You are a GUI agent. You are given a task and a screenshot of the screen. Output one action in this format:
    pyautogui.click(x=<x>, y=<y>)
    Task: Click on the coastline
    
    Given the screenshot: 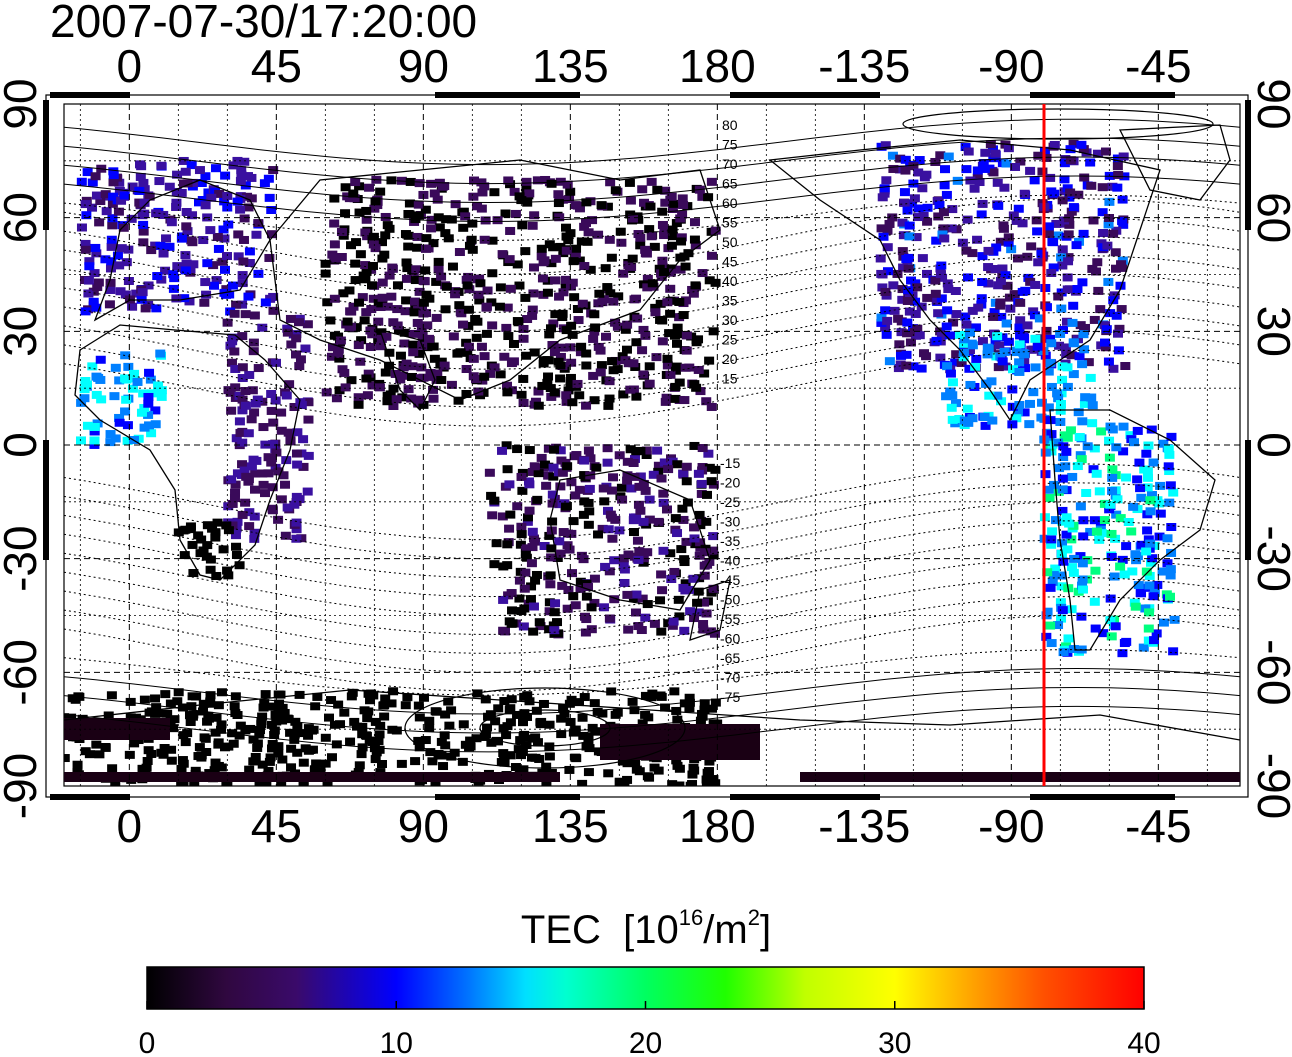 What is the action you would take?
    pyautogui.click(x=710, y=610)
    